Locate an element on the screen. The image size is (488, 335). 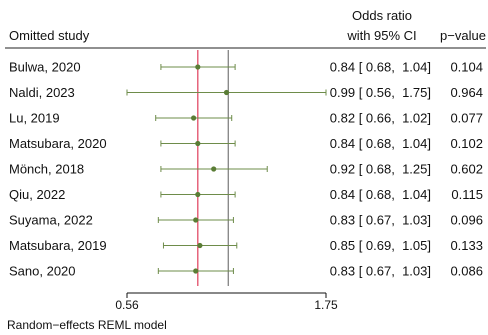
x-tick-label: 1.75 is located at coordinates (326, 305).